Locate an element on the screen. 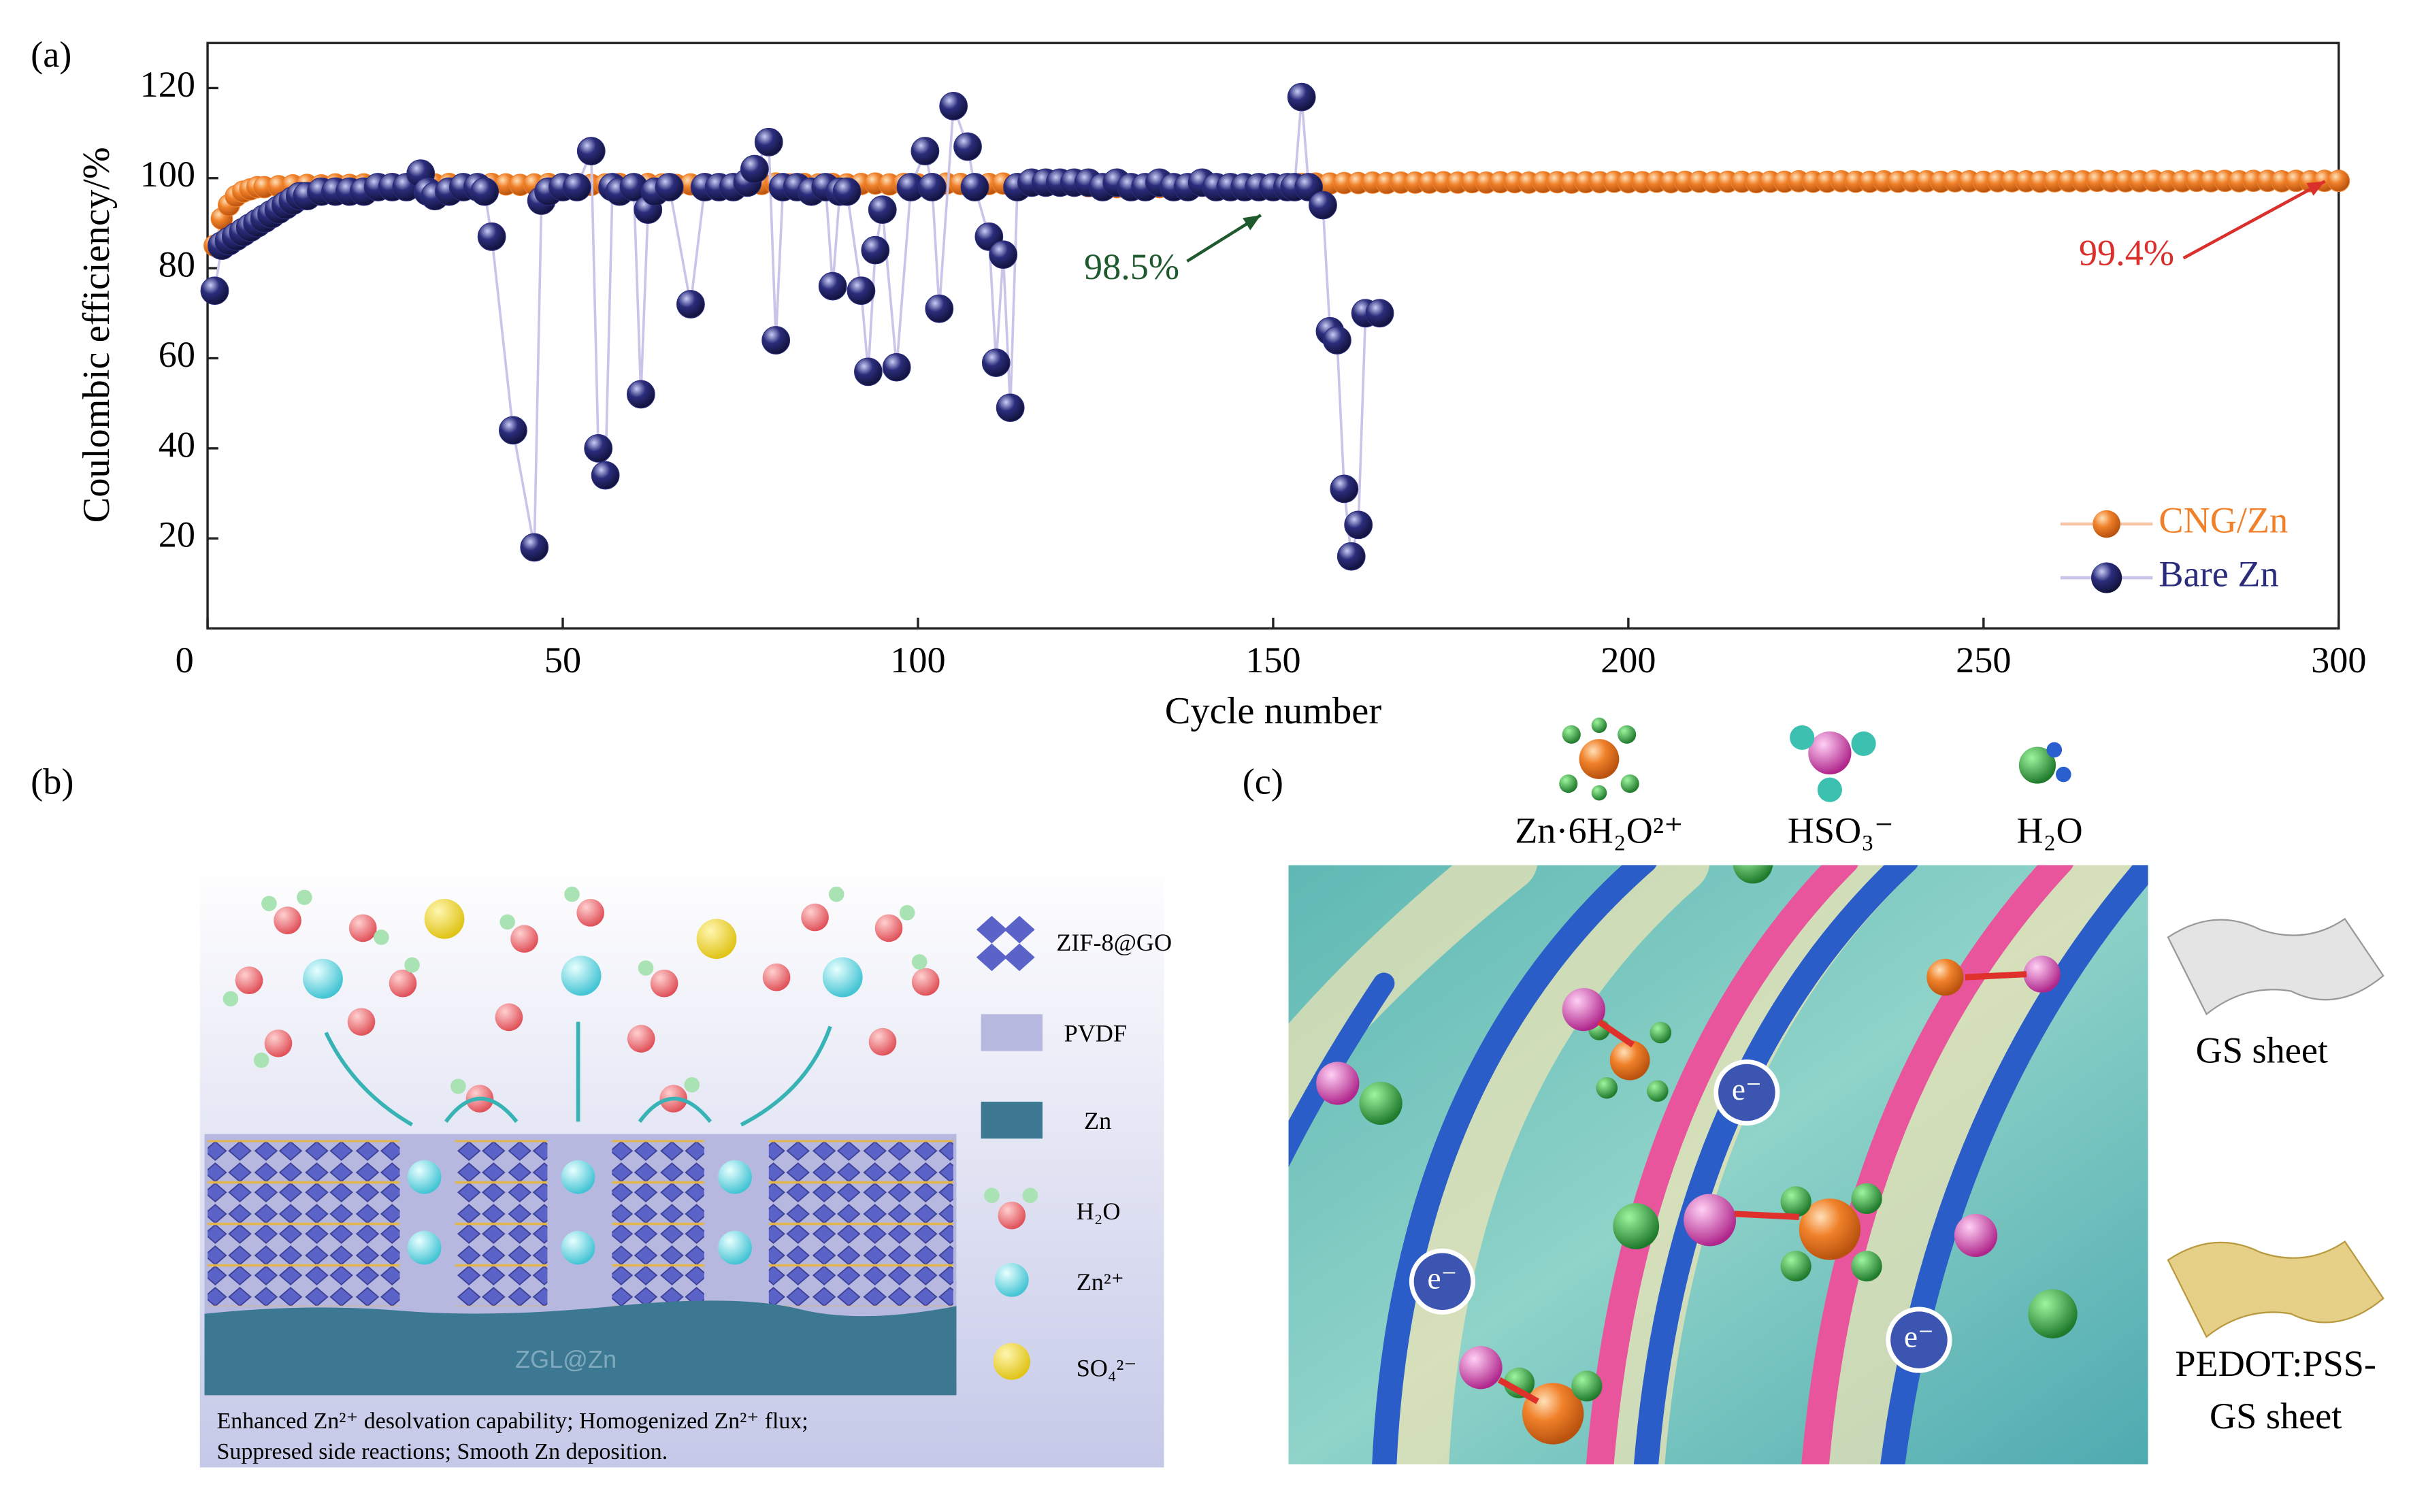 Image resolution: width=2411 pixels, height=1512 pixels. legend-label: ZIF-8@GO is located at coordinates (1114, 942).